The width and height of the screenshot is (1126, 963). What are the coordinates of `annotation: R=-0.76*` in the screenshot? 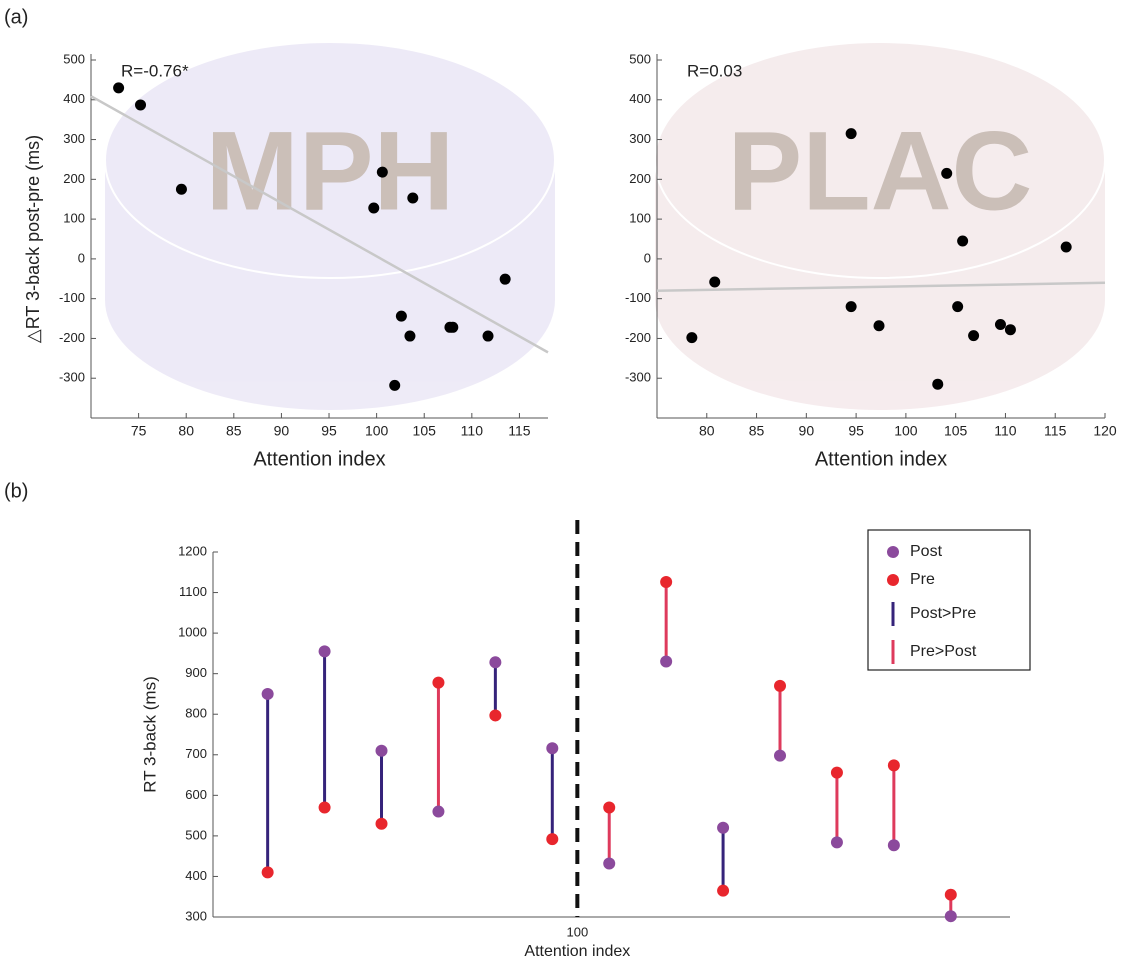 It's located at (155, 70).